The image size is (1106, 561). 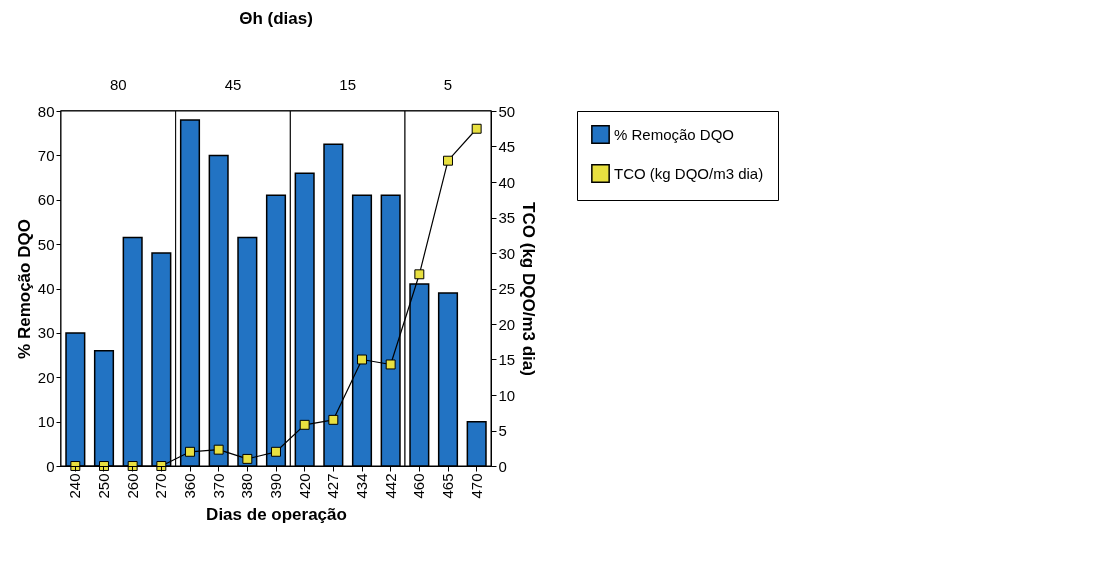 I want to click on x-tick-label: 420, so click(x=304, y=486).